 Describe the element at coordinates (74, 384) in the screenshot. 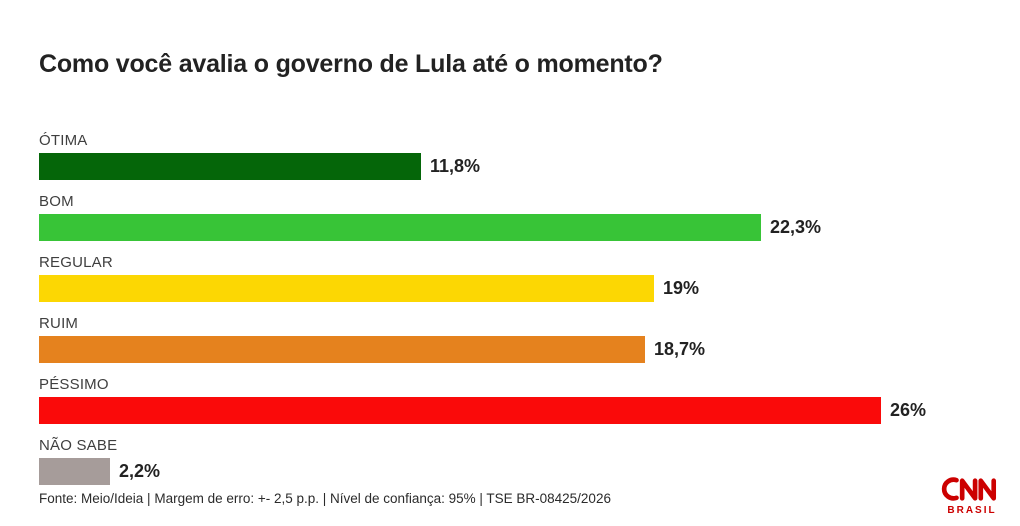

I see `category-label: PÉSSIMO` at that location.